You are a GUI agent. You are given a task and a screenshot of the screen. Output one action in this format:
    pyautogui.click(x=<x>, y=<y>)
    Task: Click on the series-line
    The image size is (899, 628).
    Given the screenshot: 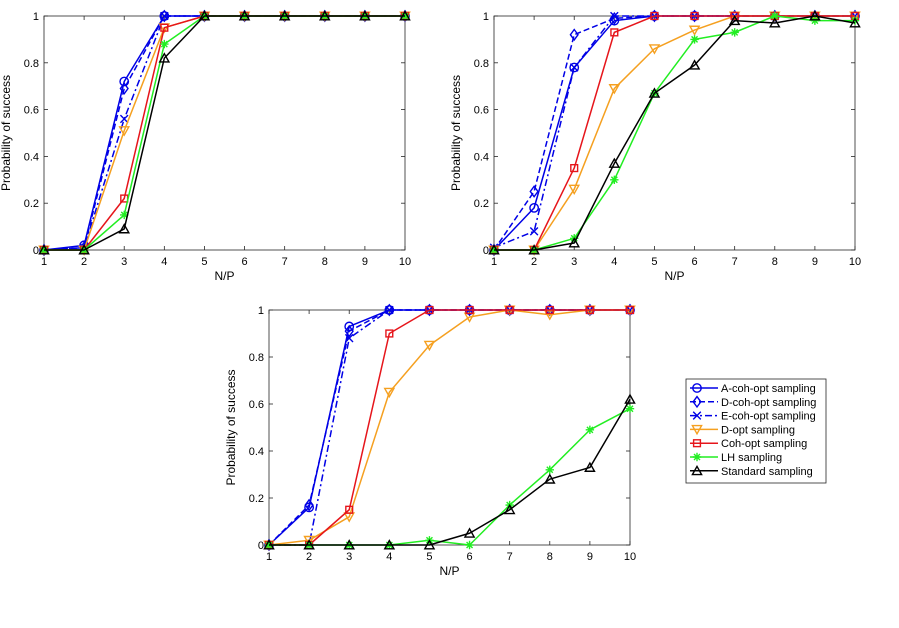 What is the action you would take?
    pyautogui.click(x=450, y=472)
    